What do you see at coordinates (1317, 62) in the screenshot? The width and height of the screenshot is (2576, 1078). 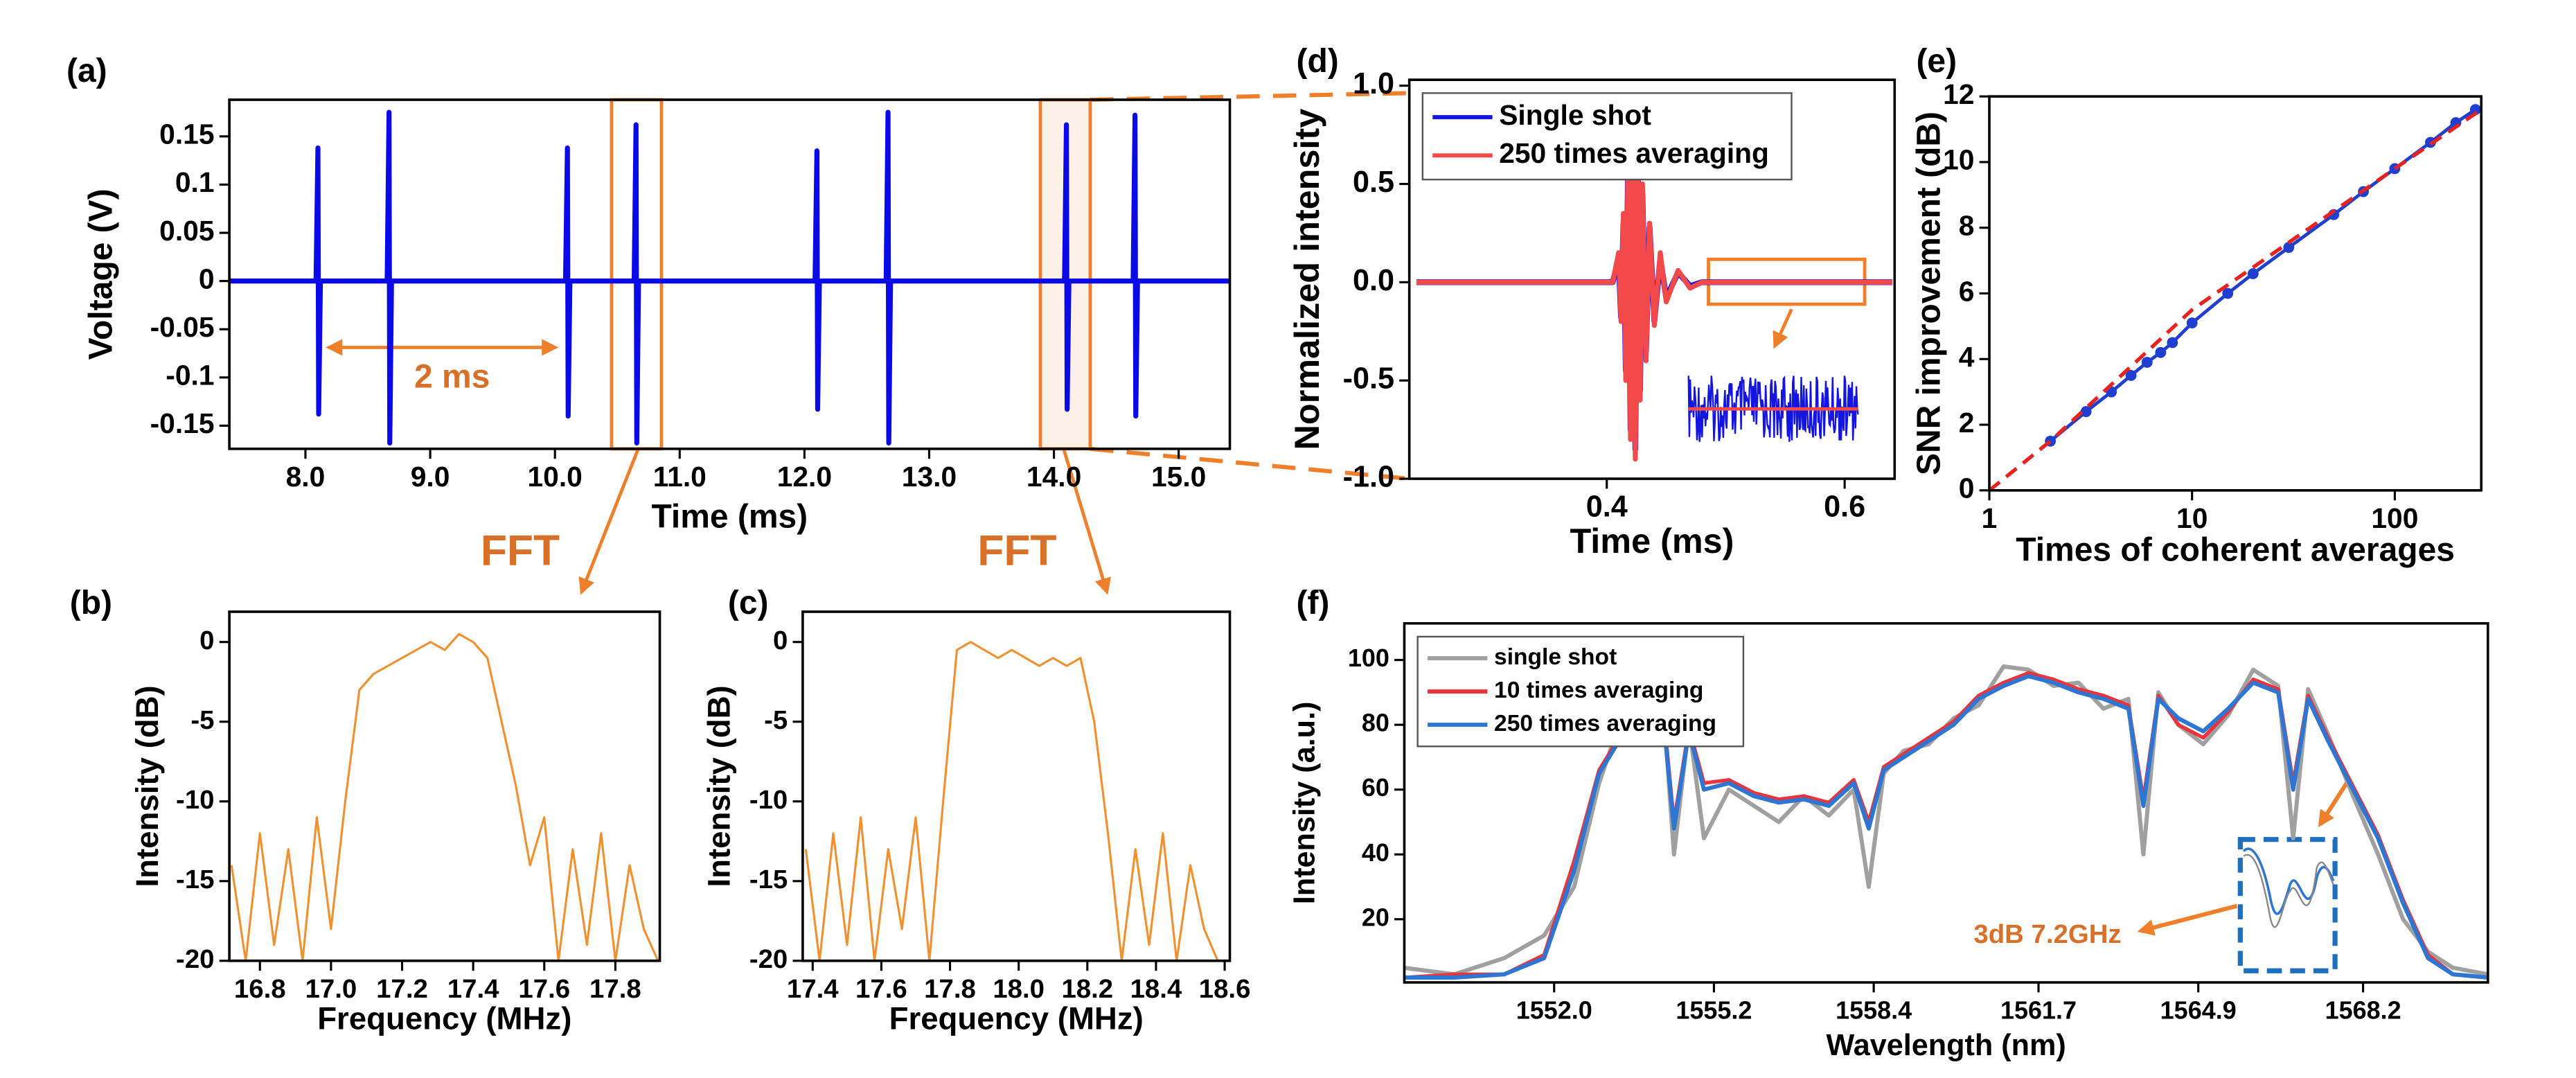 I see `panel-label: (d)` at bounding box center [1317, 62].